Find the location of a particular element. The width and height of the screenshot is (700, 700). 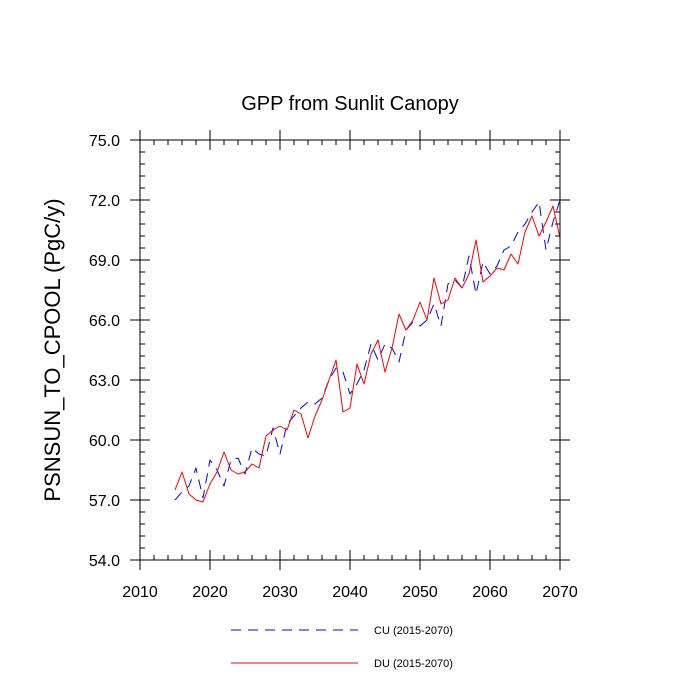

x-tick-label: 2040 is located at coordinates (350, 592).